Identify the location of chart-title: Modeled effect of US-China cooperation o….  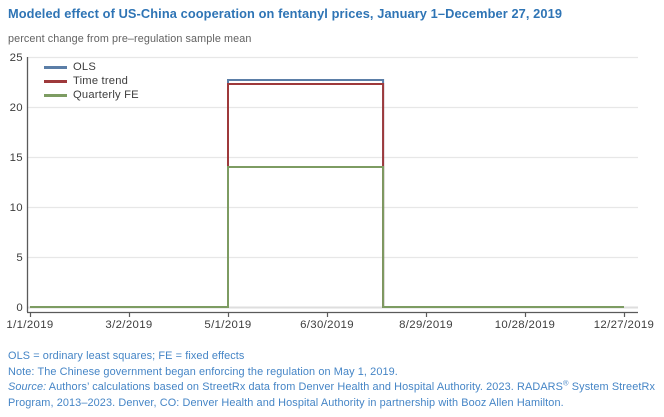
(285, 13).